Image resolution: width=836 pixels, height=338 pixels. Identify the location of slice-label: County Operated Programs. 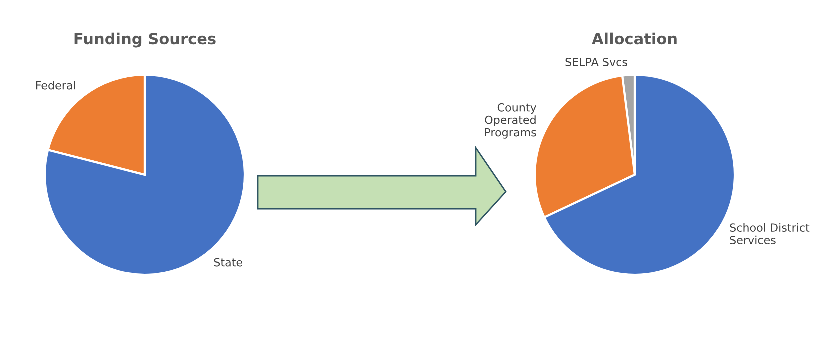
(511, 121).